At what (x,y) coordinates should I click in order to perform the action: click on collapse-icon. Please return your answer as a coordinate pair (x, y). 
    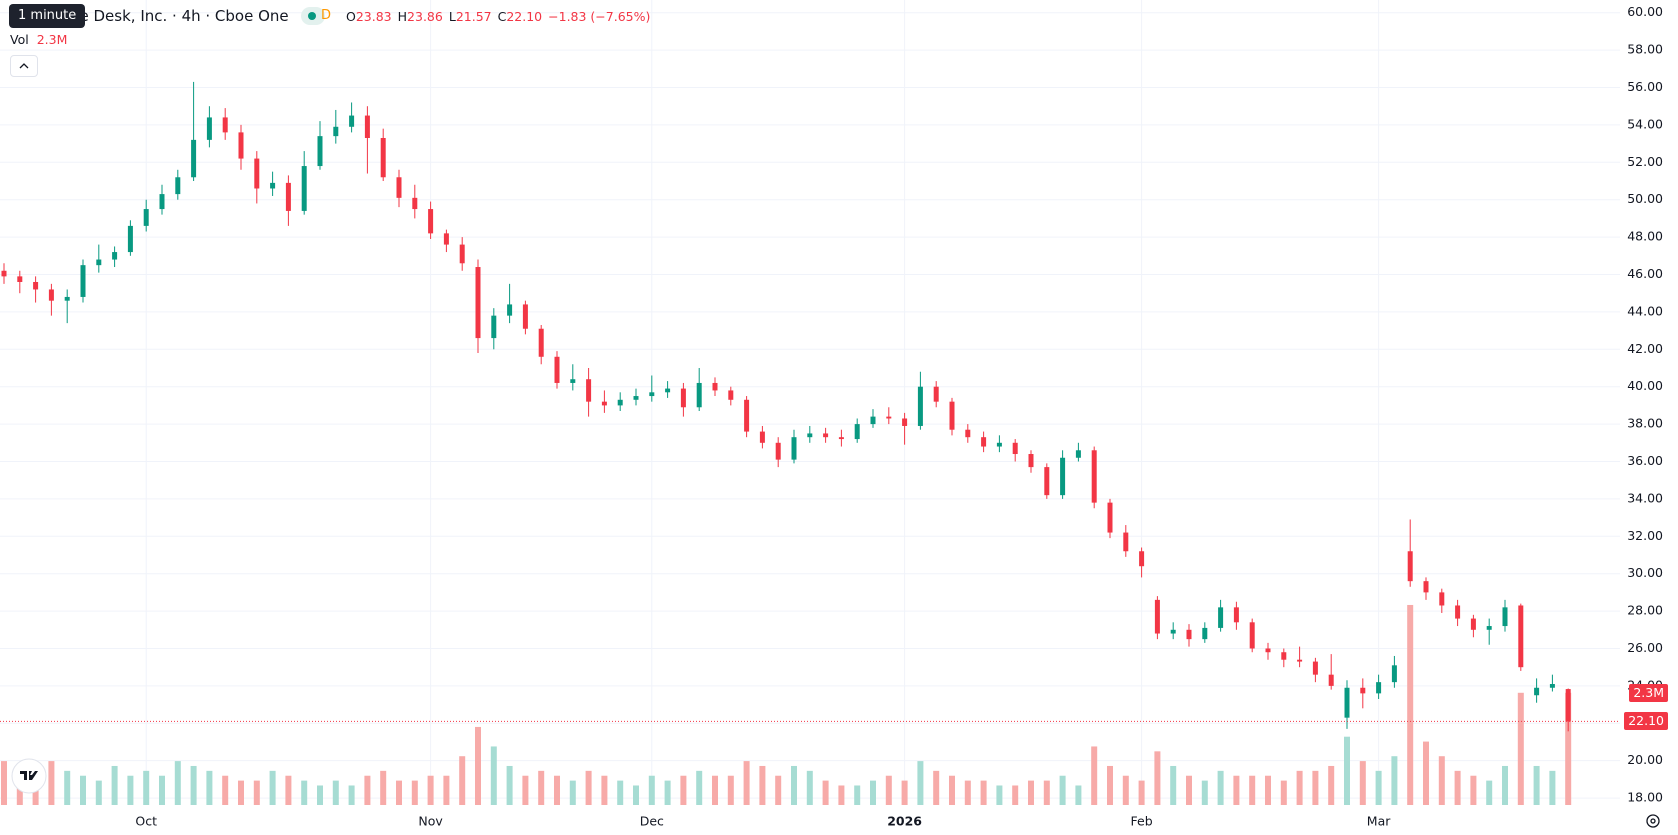
    Looking at the image, I should click on (24, 66).